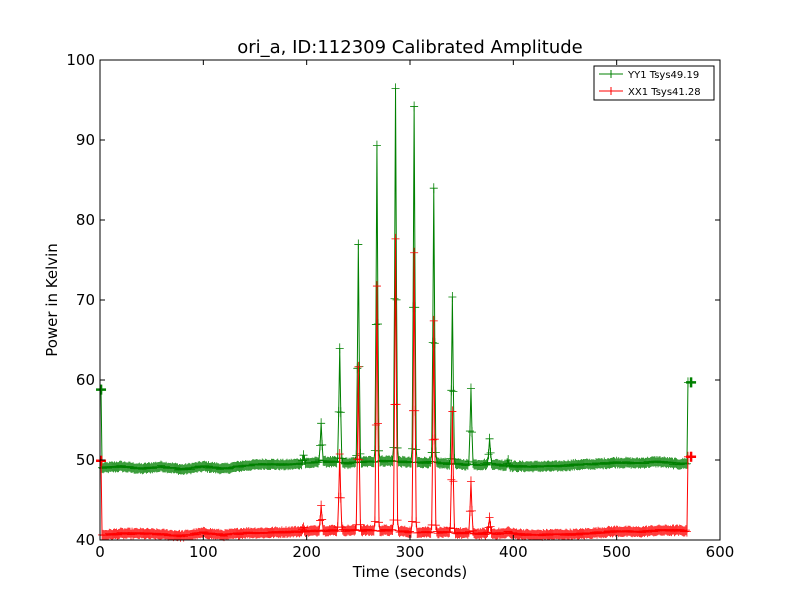  What do you see at coordinates (85, 140) in the screenshot?
I see `y-tick-label: 90` at bounding box center [85, 140].